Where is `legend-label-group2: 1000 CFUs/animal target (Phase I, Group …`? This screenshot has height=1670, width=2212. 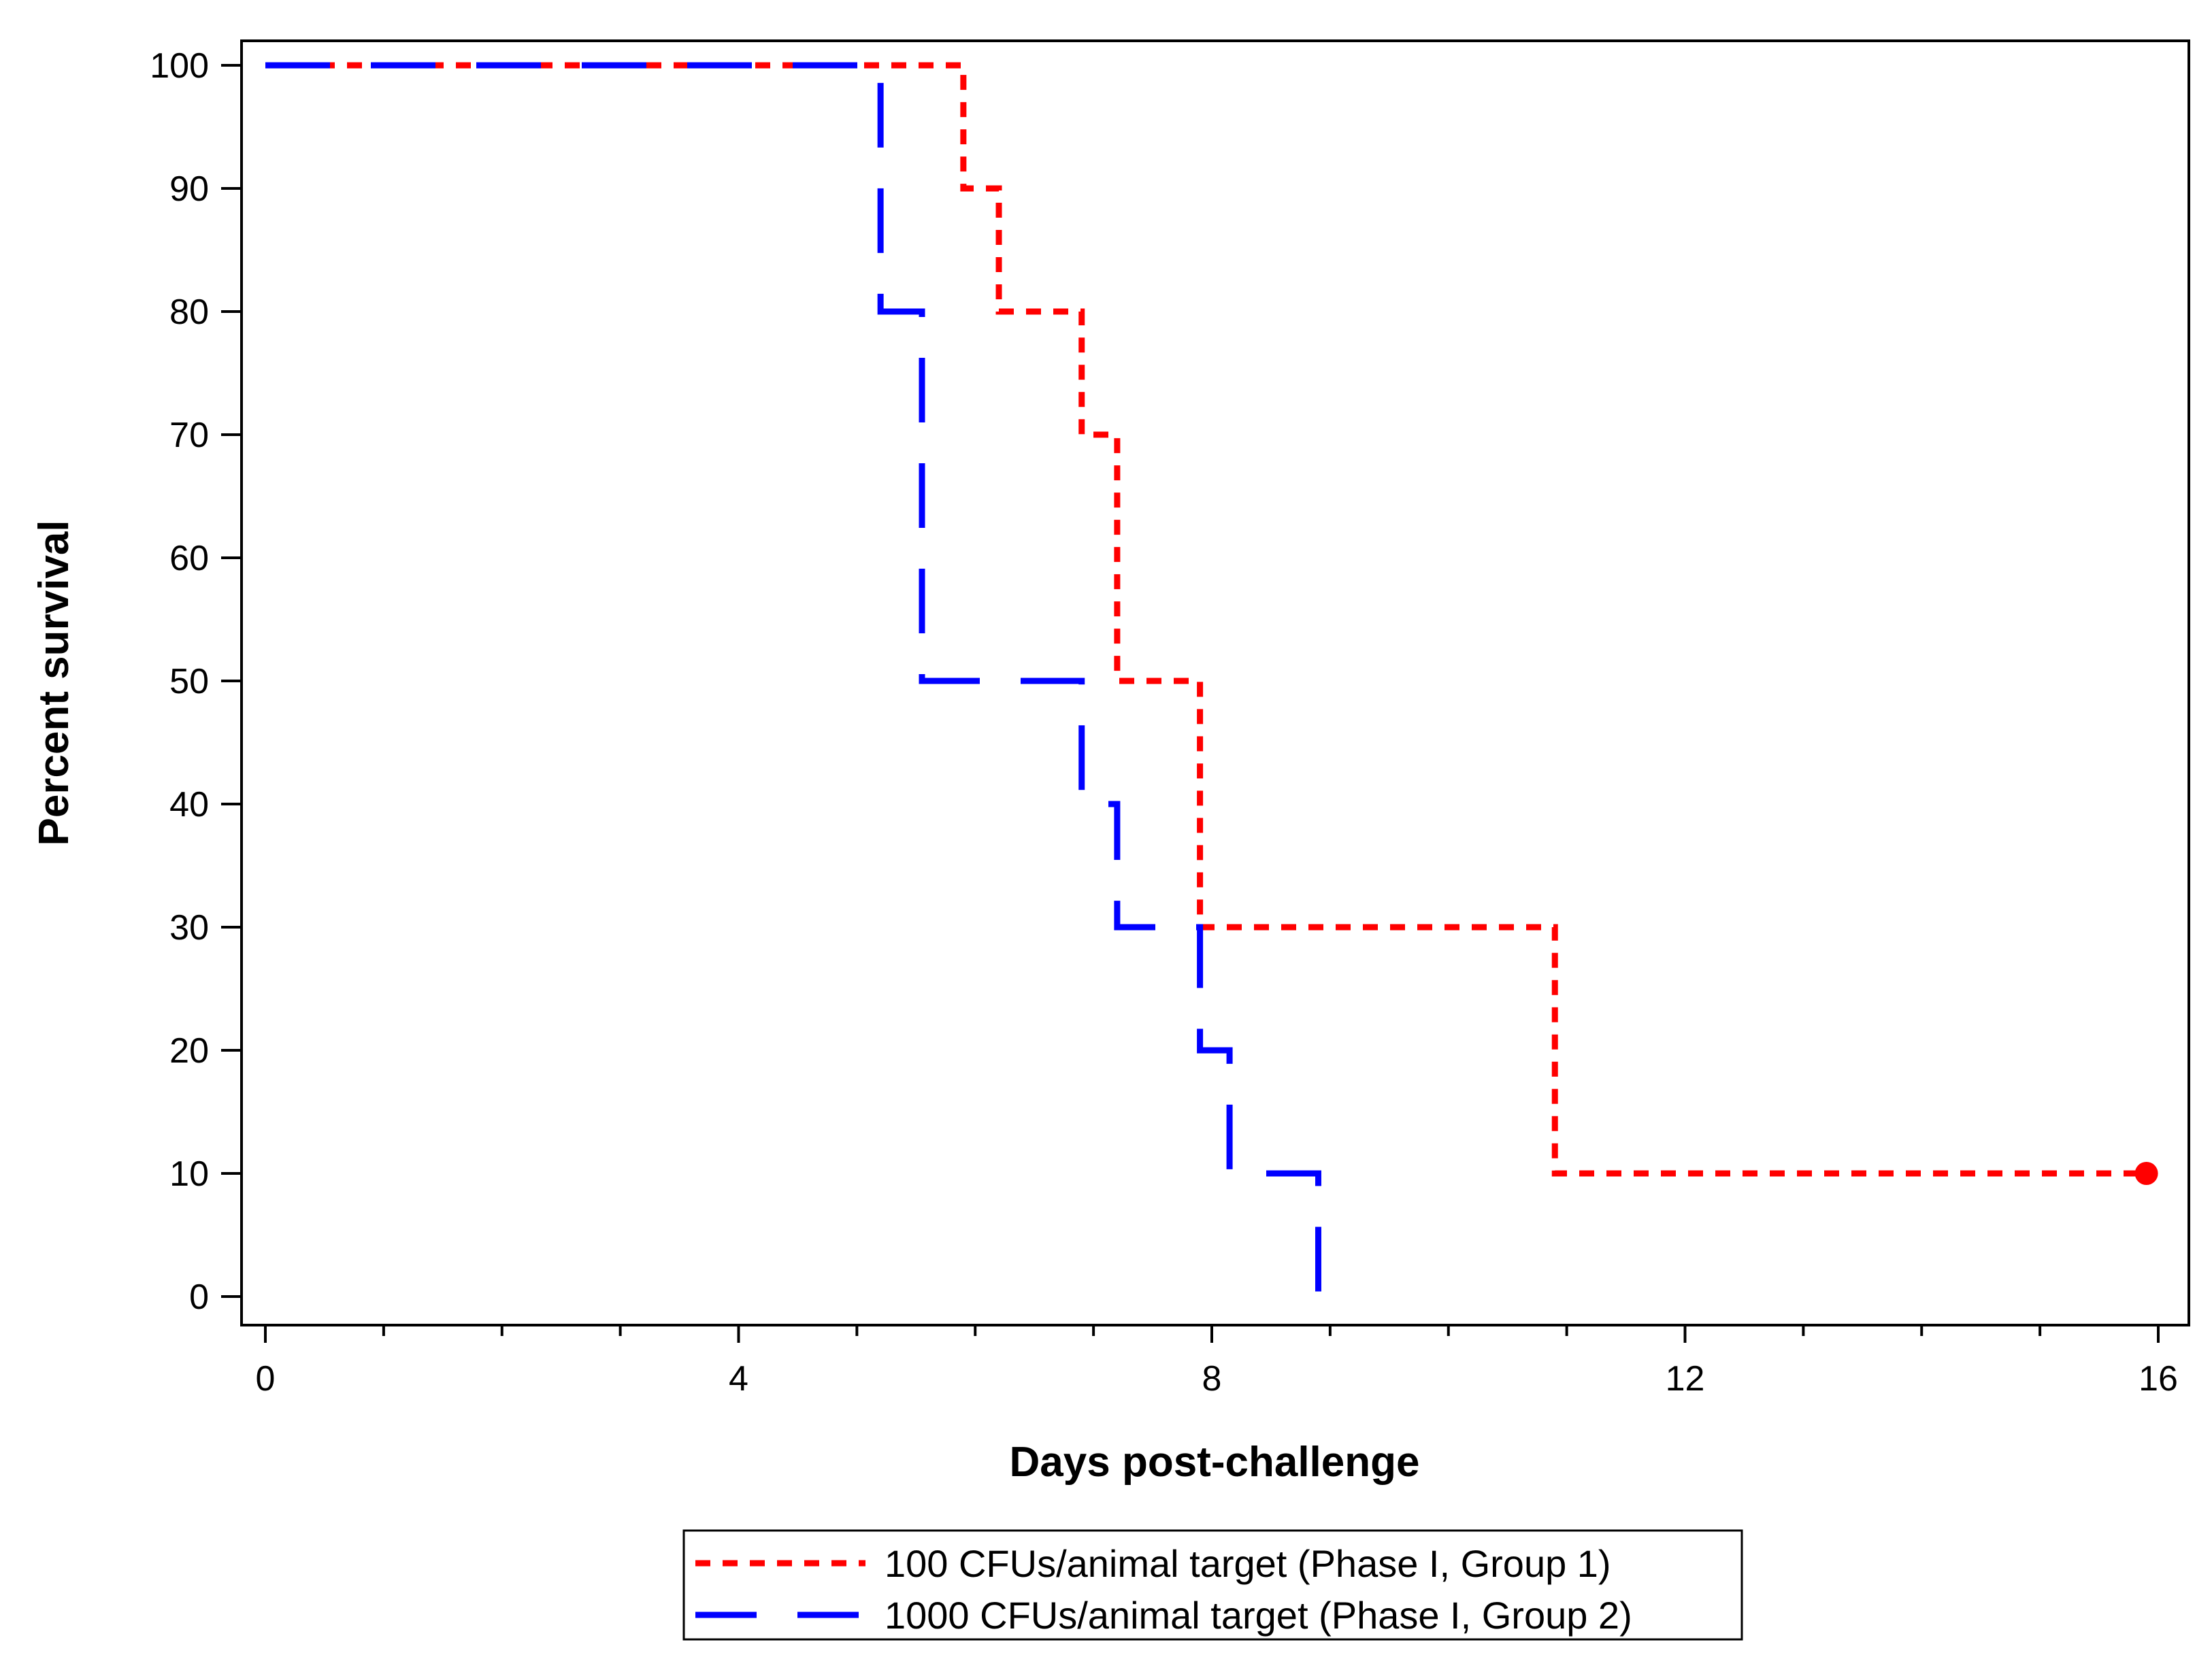 legend-label-group2: 1000 CFUs/animal target (Phase I, Group … is located at coordinates (1258, 1615).